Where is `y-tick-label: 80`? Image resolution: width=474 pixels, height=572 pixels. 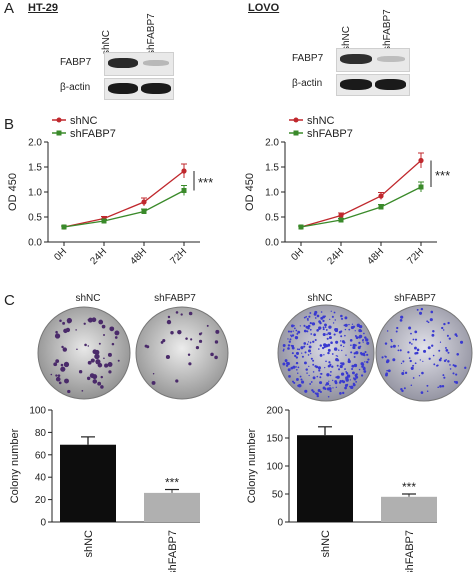 y-tick-label: 80 is located at coordinates (41, 433).